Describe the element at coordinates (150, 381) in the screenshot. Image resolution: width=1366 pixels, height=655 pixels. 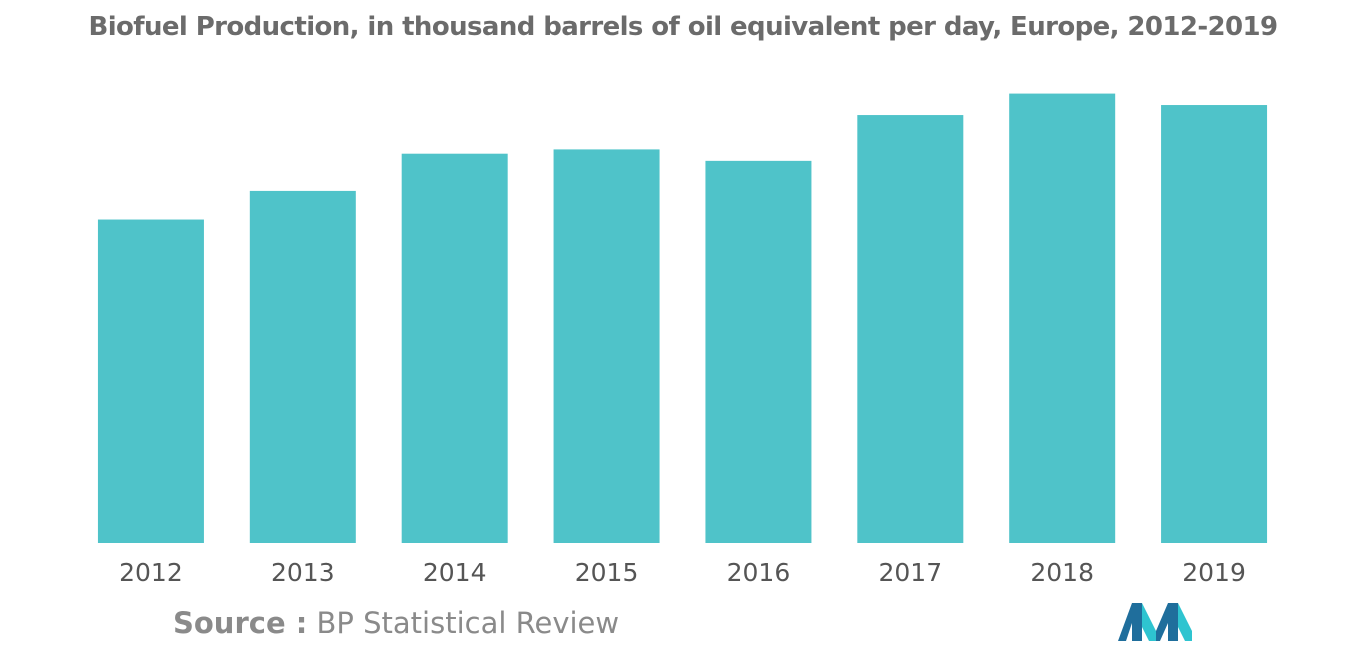
I see `bar-2012` at that location.